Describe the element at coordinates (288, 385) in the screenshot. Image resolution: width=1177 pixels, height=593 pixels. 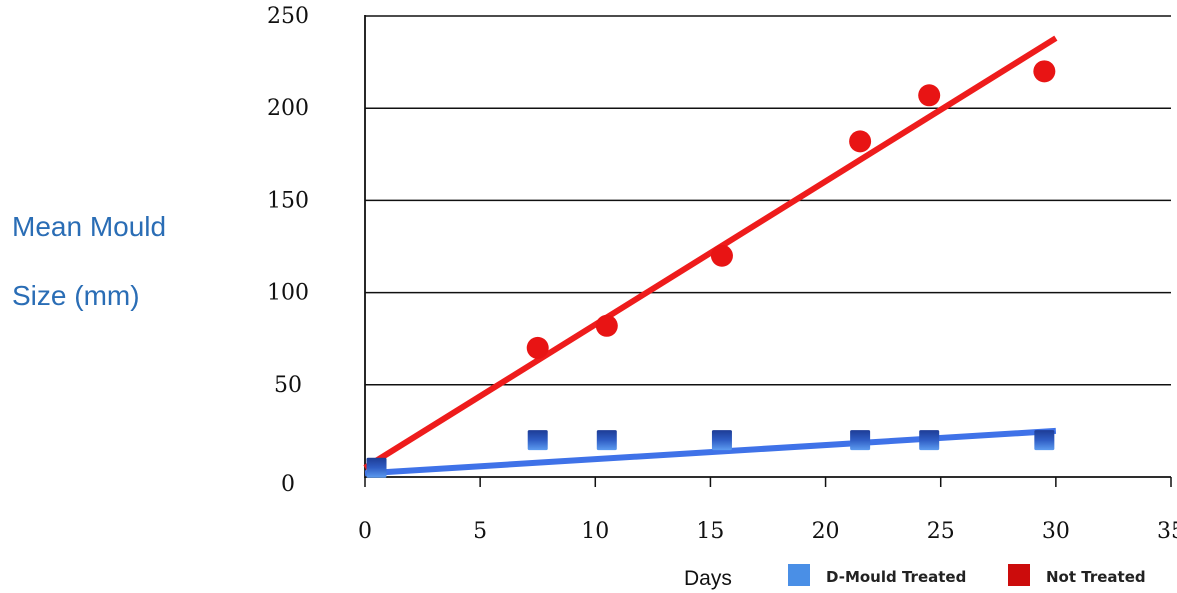
I see `y-tick-label-50: 50` at that location.